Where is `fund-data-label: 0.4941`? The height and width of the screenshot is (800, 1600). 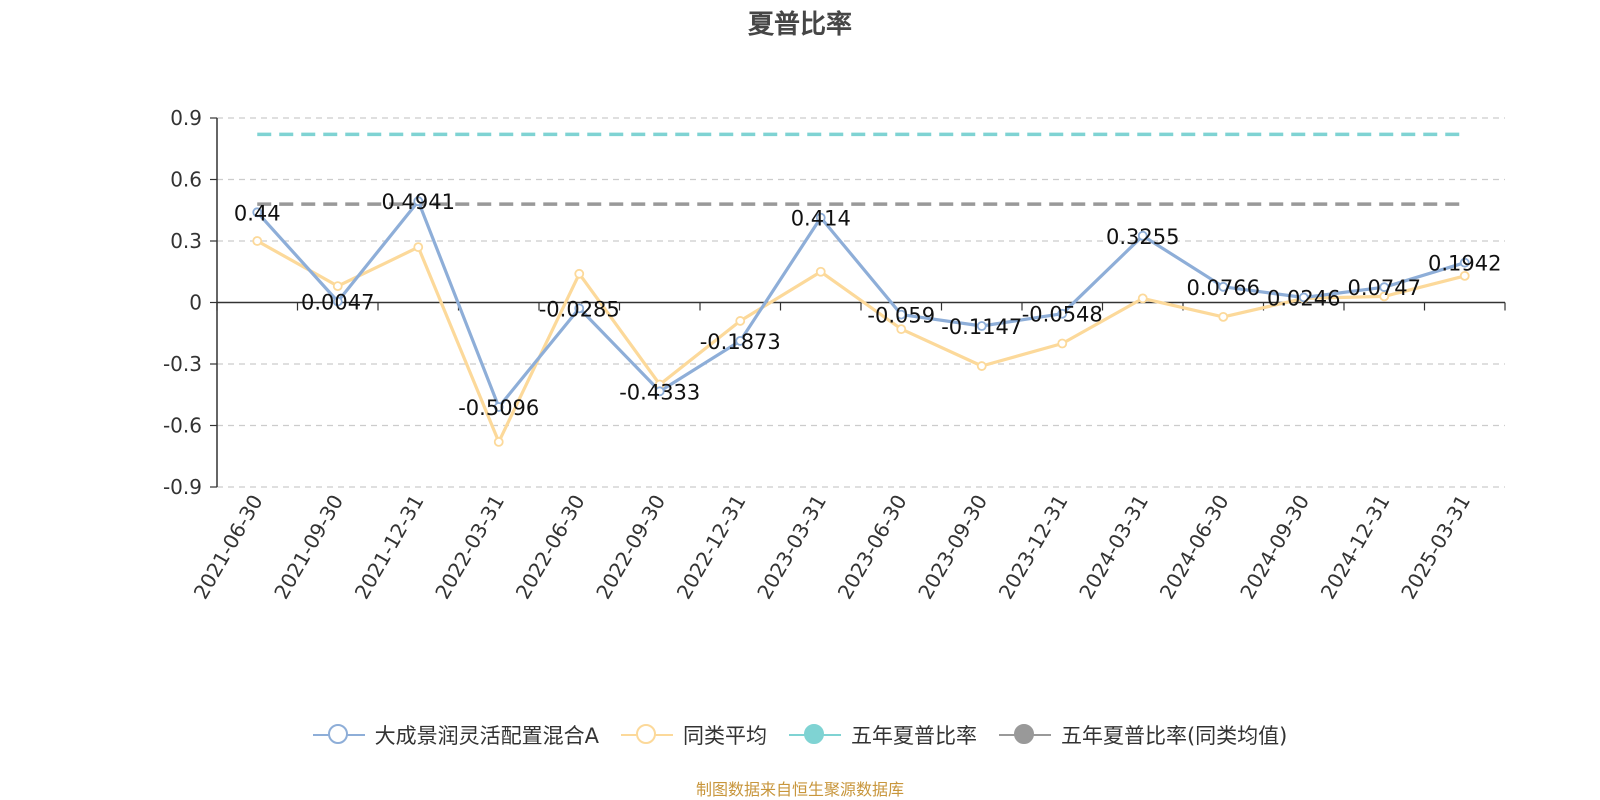 fund-data-label: 0.4941 is located at coordinates (418, 202).